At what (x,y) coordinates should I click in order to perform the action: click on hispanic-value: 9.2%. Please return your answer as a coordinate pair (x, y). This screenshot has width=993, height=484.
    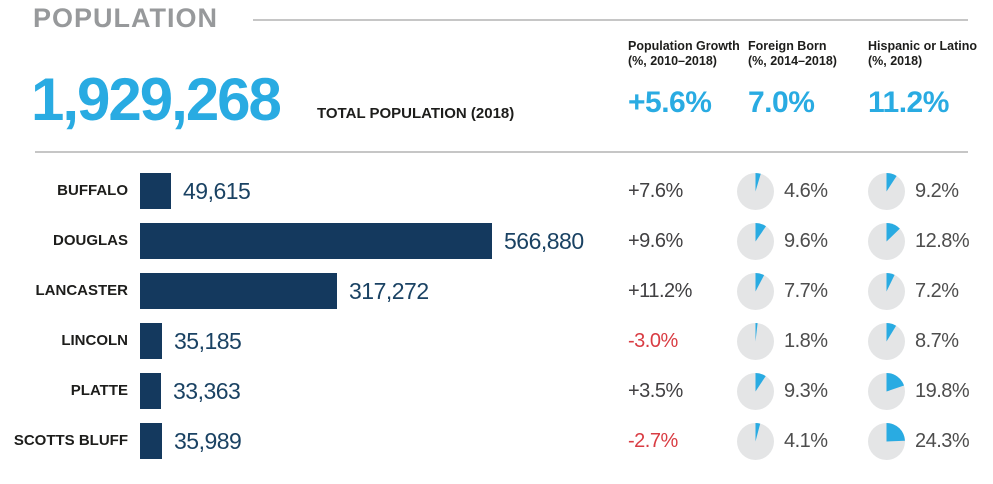
    Looking at the image, I should click on (937, 191).